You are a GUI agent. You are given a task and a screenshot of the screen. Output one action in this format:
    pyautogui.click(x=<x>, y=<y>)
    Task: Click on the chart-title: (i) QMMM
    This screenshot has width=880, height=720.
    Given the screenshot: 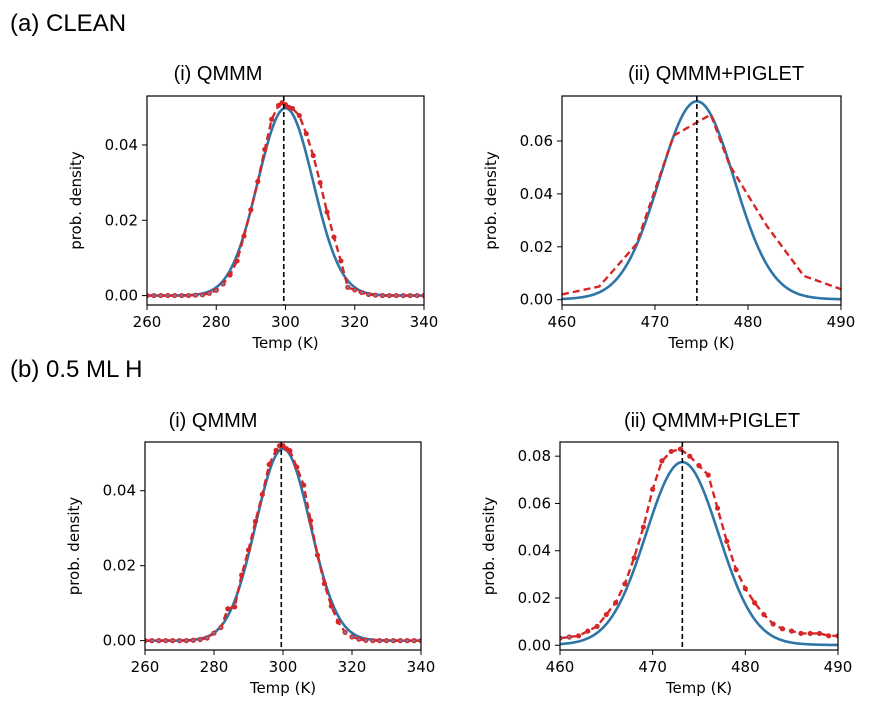 What is the action you would take?
    pyautogui.click(x=218, y=74)
    